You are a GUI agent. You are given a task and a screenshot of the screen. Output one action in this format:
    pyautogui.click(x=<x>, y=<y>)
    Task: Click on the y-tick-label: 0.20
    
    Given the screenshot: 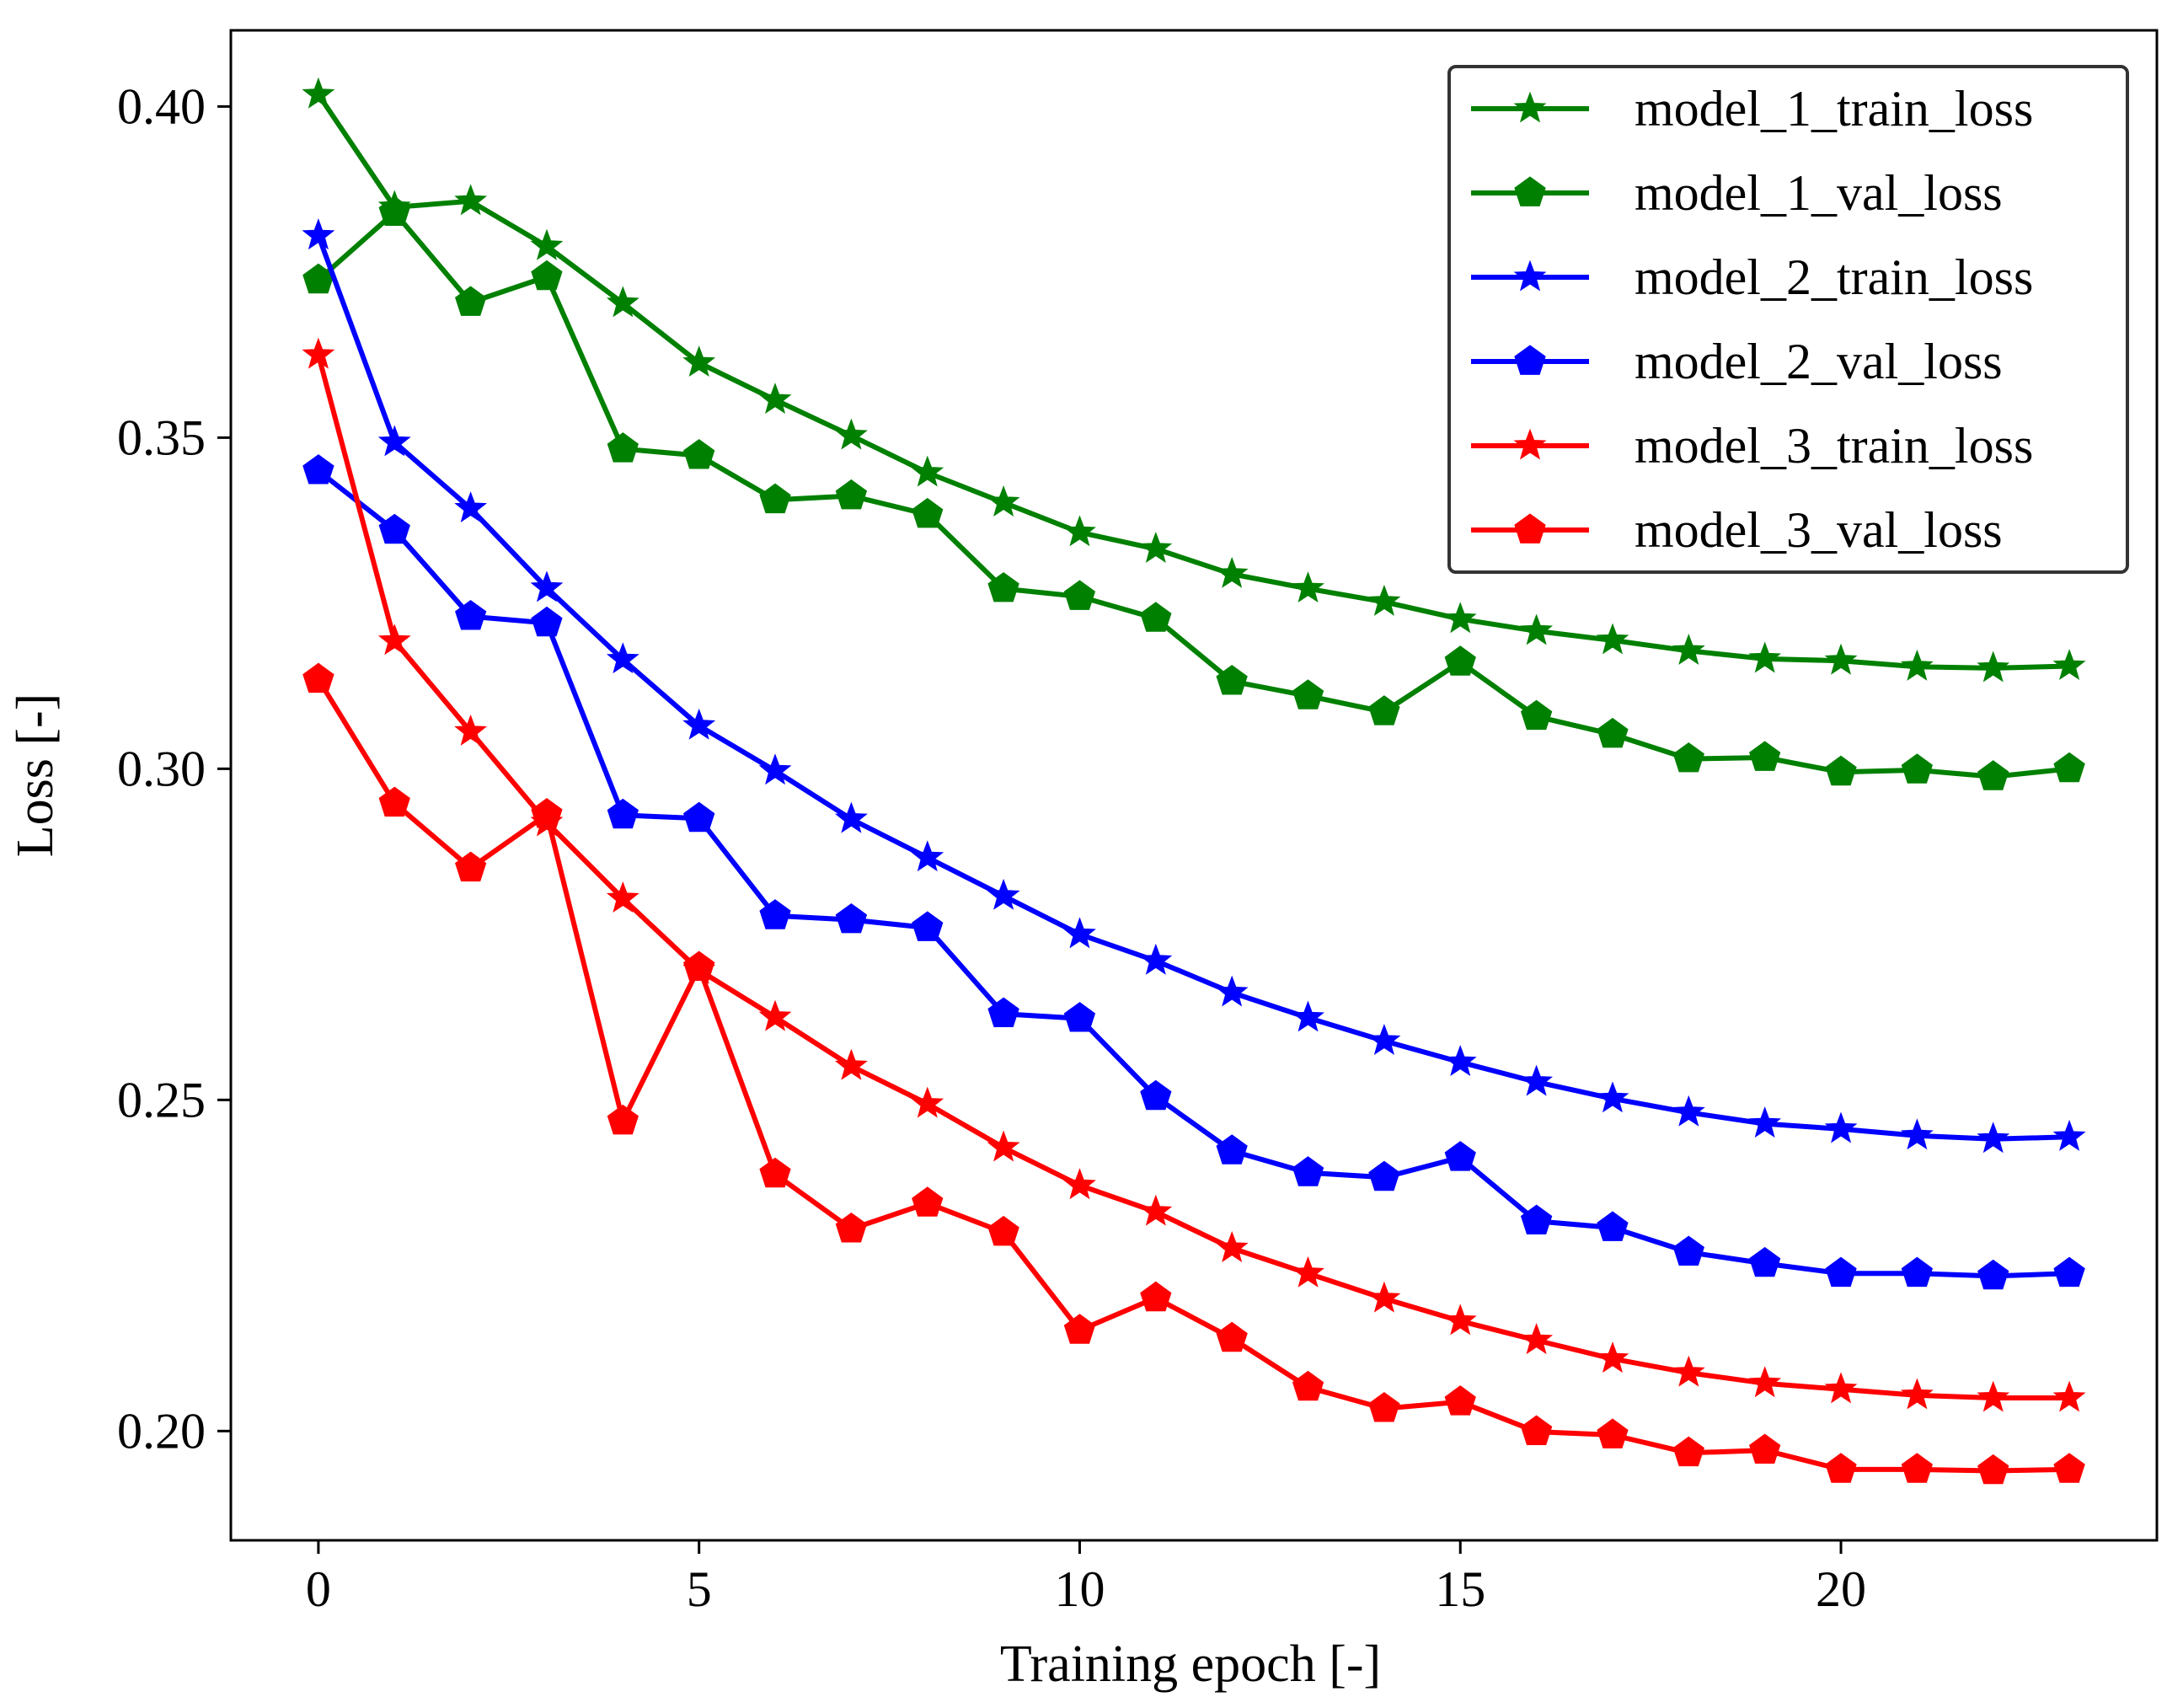 What is the action you would take?
    pyautogui.click(x=161, y=1431)
    